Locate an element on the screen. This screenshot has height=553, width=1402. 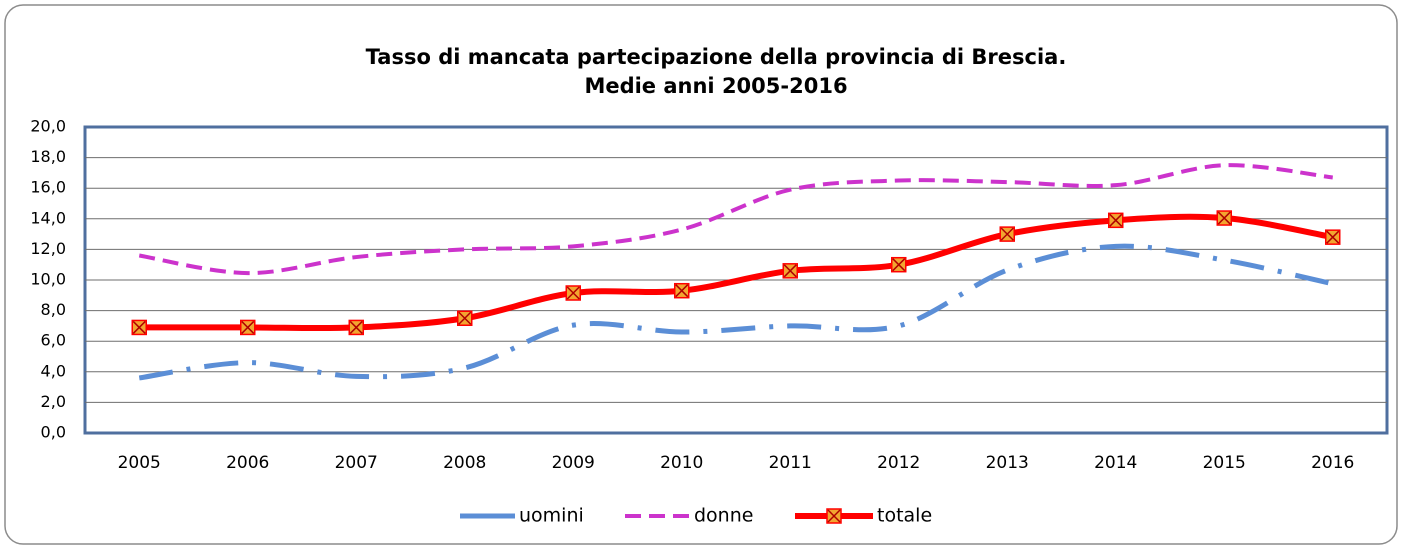
x-tick-label: 2005 is located at coordinates (139, 463).